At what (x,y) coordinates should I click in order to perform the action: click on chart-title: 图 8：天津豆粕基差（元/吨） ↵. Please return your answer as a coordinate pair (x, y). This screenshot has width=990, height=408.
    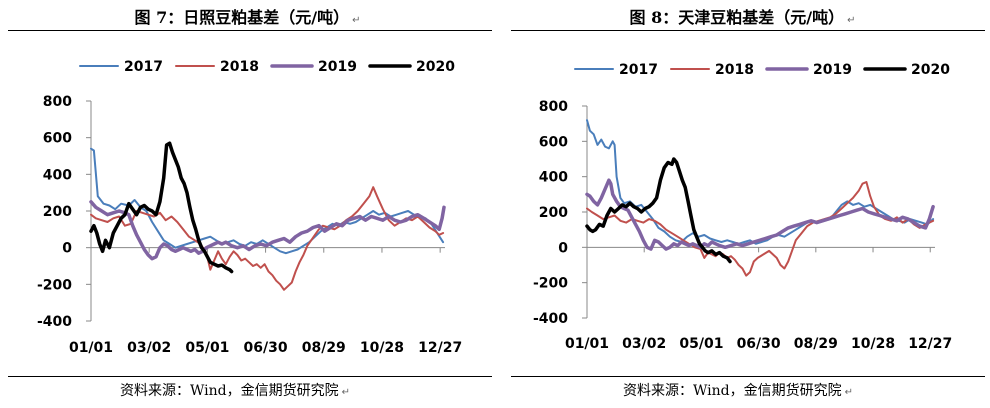
    Looking at the image, I should click on (742, 16).